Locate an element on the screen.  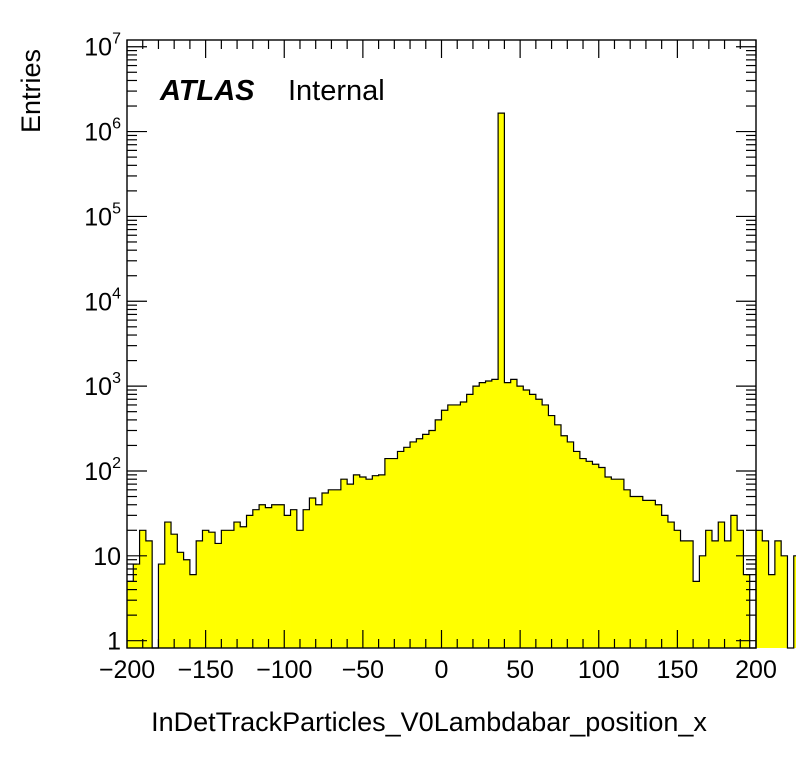
x-tick-label: 50 is located at coordinates (520, 670).